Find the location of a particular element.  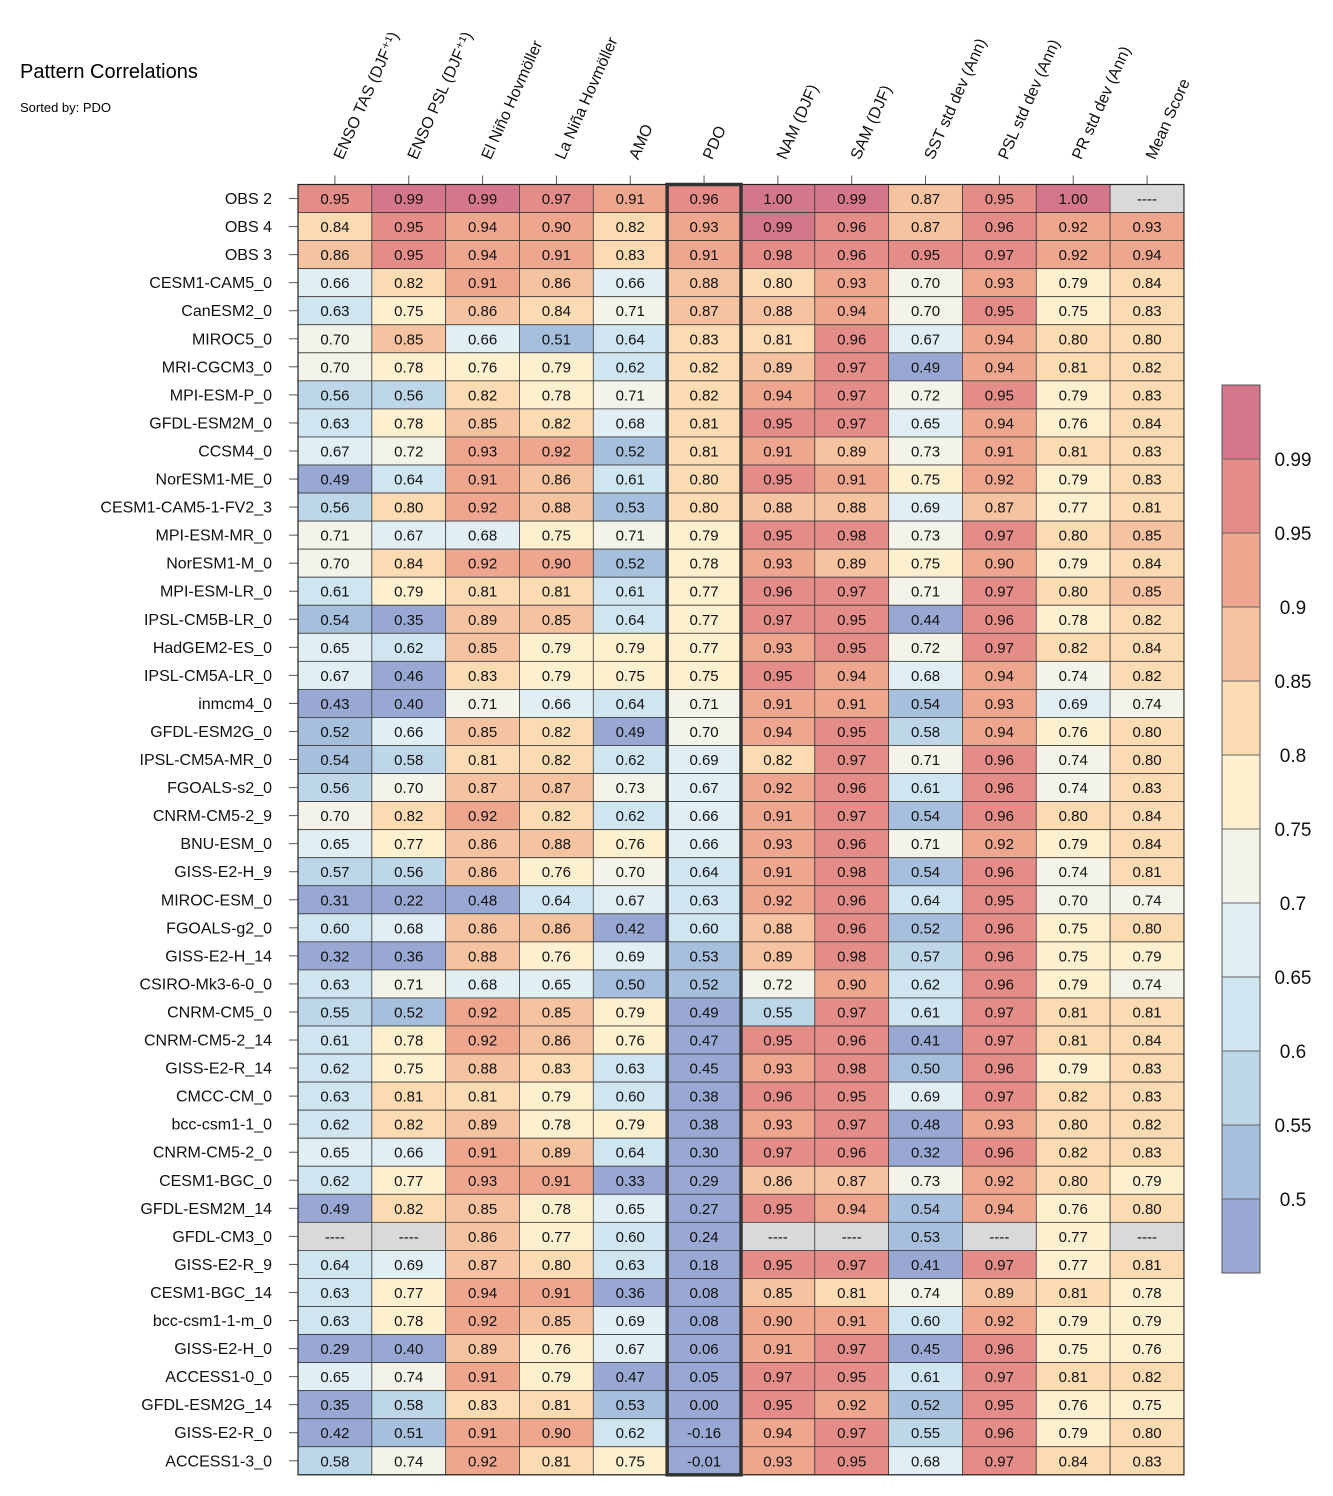

cell-value-access1-3-0-psl-std-dev-ann: 0.97 is located at coordinates (999, 1461).